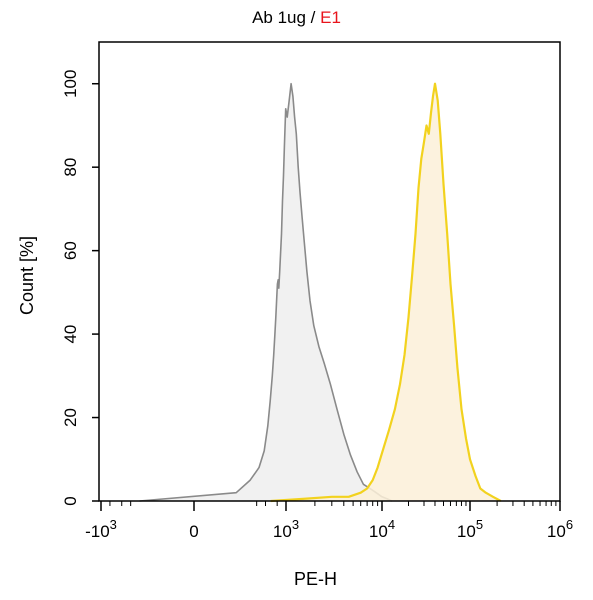 The height and width of the screenshot is (600, 593). What do you see at coordinates (193, 531) in the screenshot?
I see `x-tick-label-1: 0` at bounding box center [193, 531].